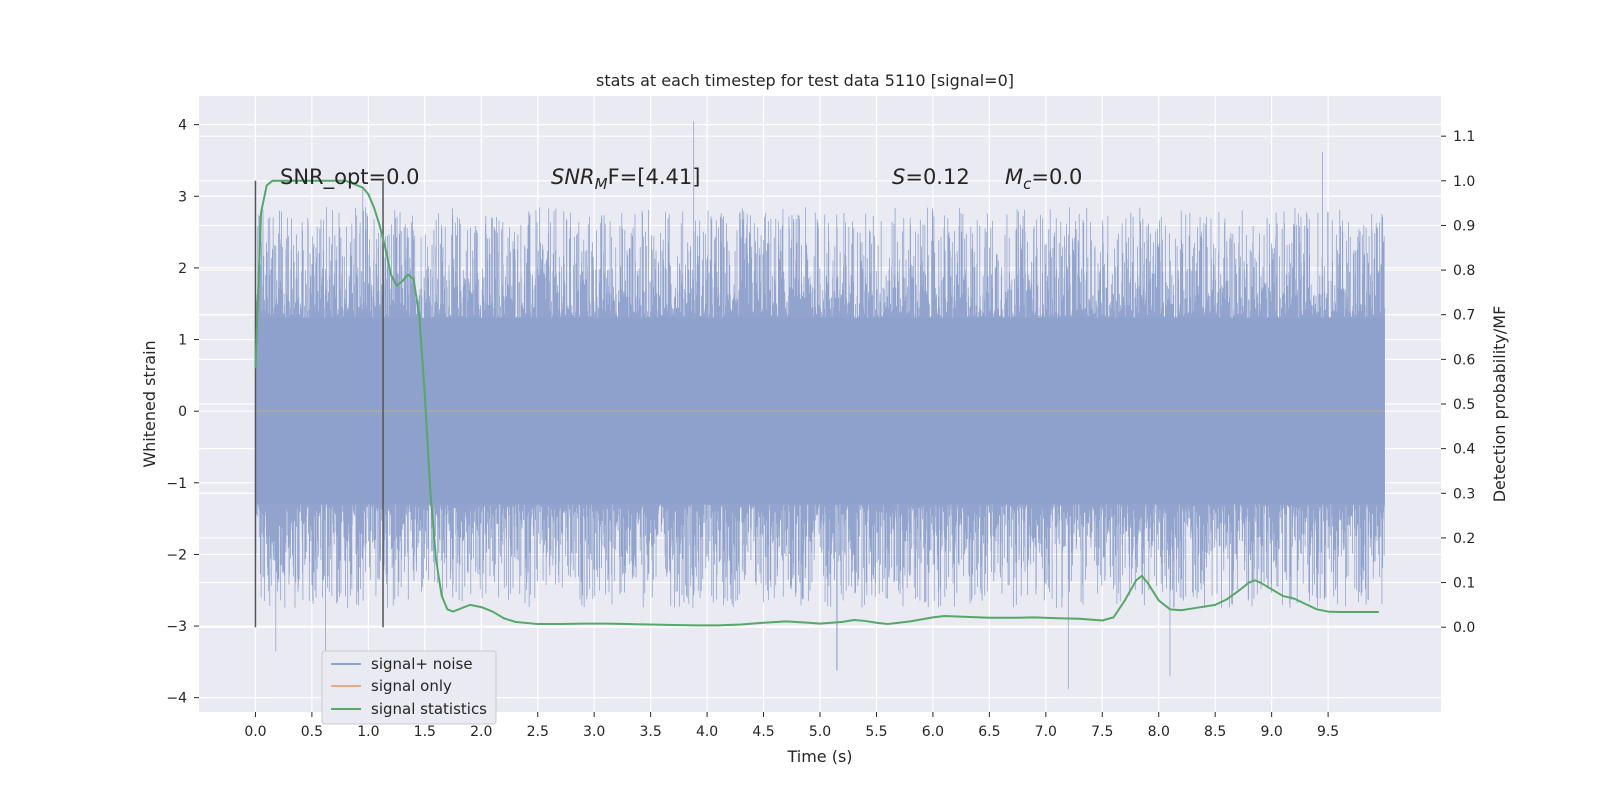  What do you see at coordinates (1464, 450) in the screenshot?
I see `y-tick-label-right: 0.4` at bounding box center [1464, 450].